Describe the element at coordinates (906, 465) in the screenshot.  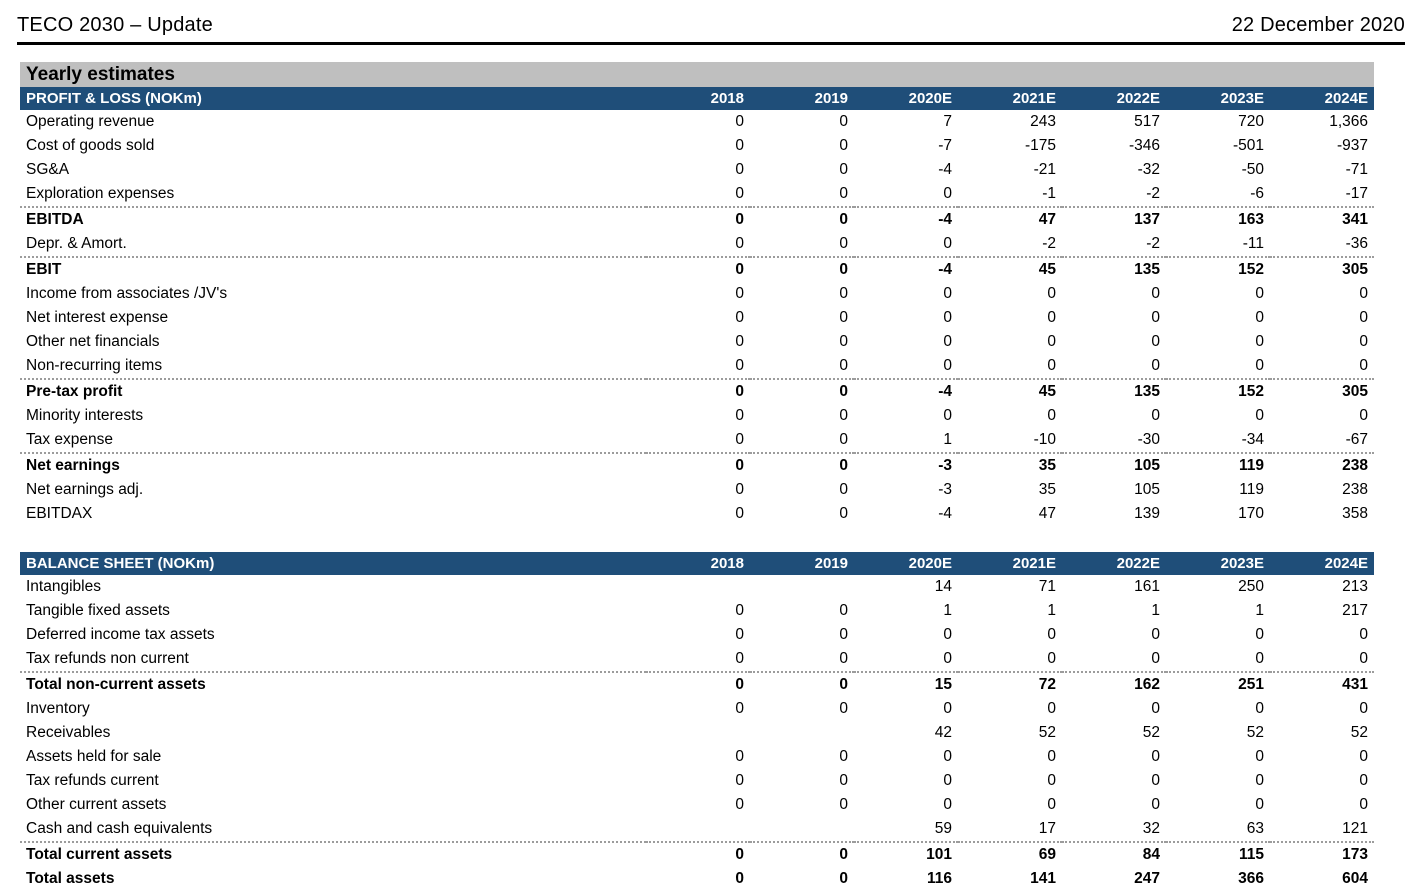
I see `cell-value: -3` at that location.